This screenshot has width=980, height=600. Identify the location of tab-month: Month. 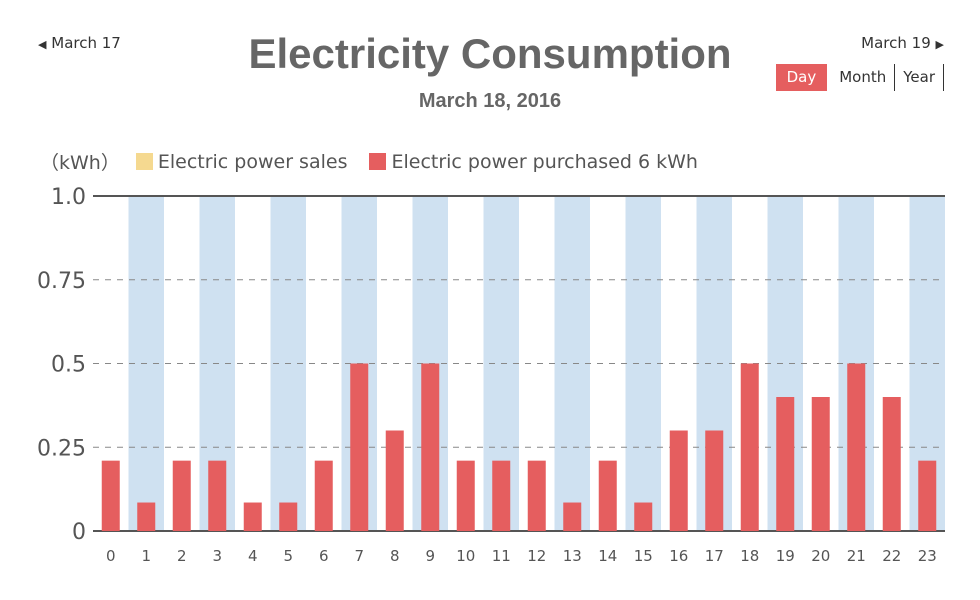
(863, 77).